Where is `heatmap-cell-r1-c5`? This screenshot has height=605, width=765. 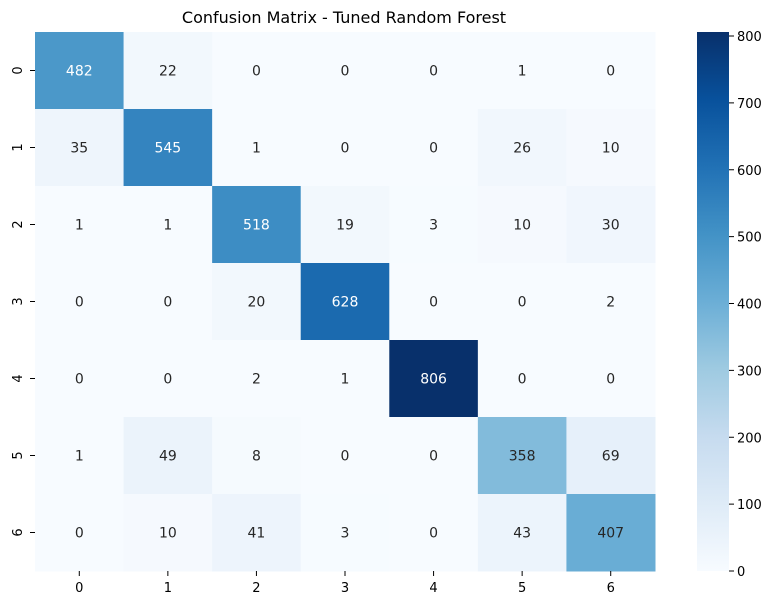
heatmap-cell-r1-c5 is located at coordinates (522, 148).